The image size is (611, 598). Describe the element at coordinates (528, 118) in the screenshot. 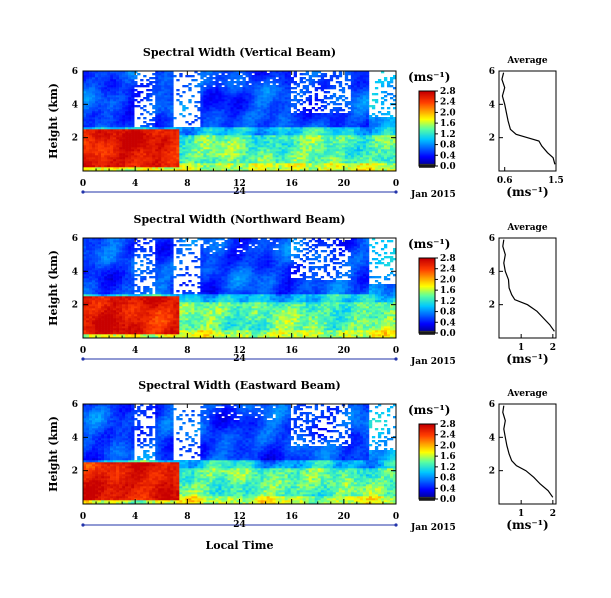

I see `profile-line` at that location.